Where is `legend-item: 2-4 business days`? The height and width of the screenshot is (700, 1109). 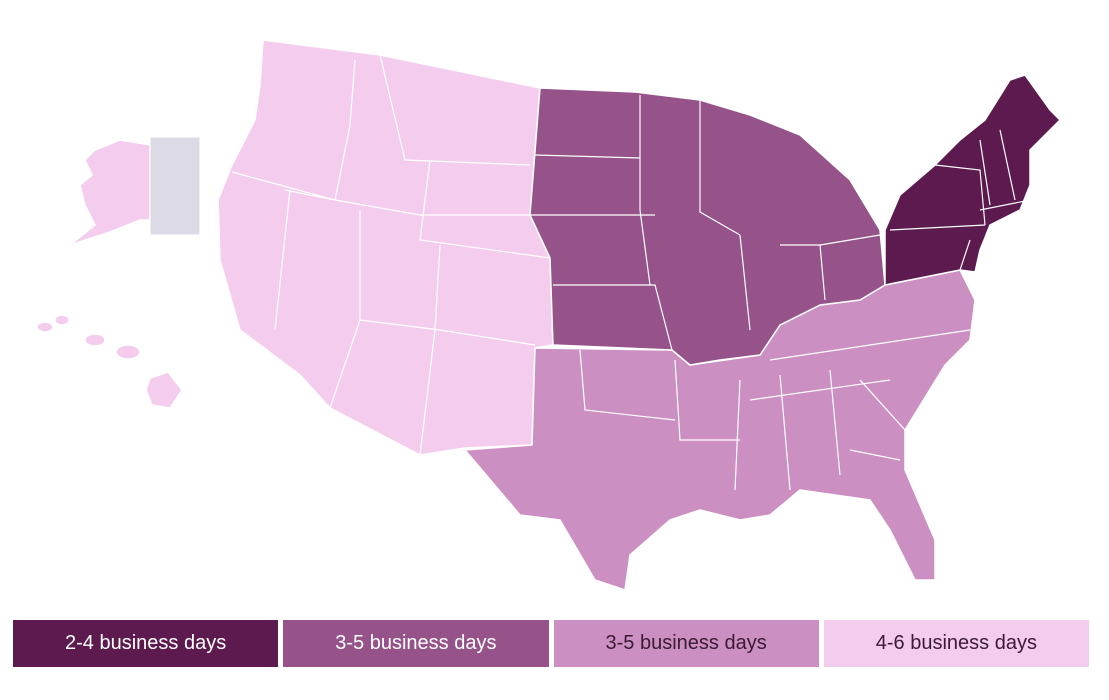 legend-item: 2-4 business days is located at coordinates (146, 643).